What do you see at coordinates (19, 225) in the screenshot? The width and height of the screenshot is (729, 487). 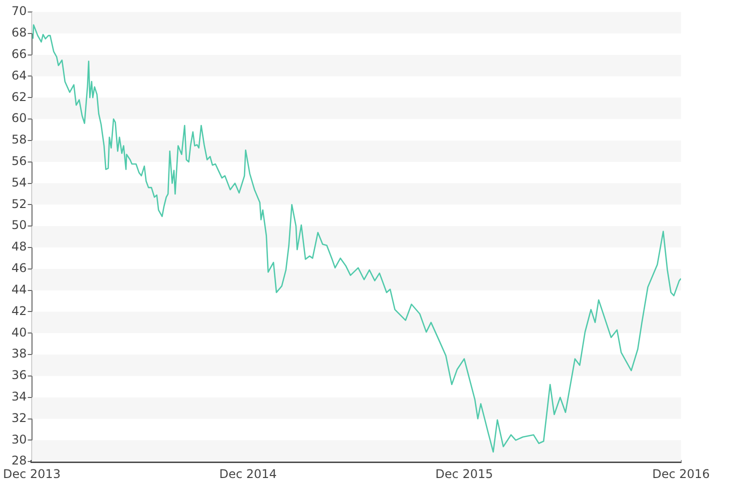 I see `y-tick-label: 50` at bounding box center [19, 225].